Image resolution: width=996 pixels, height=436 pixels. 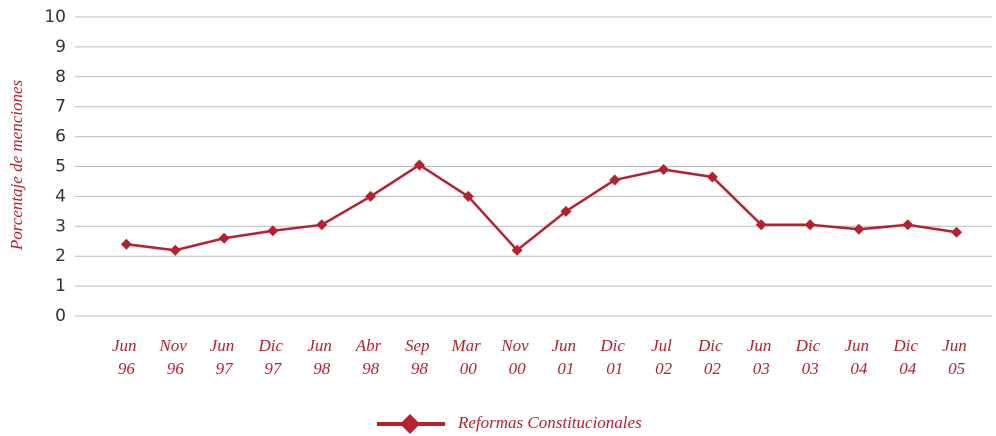 I want to click on x-tick-label: Dic 03, so click(x=810, y=357).